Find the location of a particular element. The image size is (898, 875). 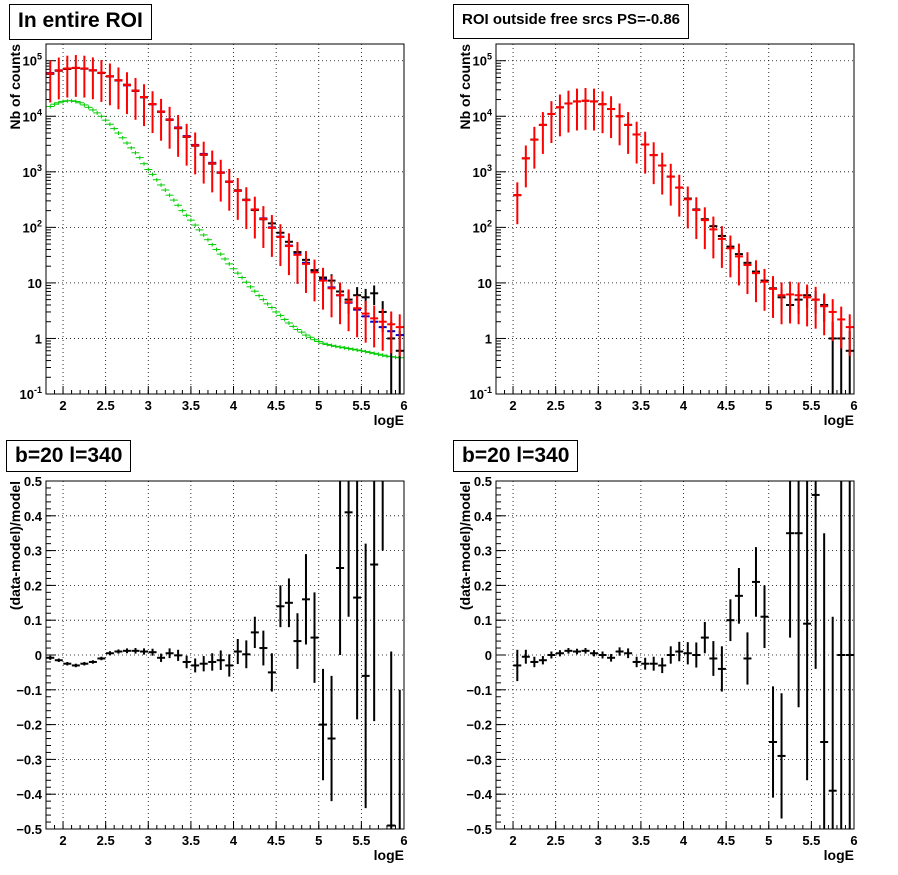

bottom-right-xtick-label-7: 5.5 is located at coordinates (811, 840).